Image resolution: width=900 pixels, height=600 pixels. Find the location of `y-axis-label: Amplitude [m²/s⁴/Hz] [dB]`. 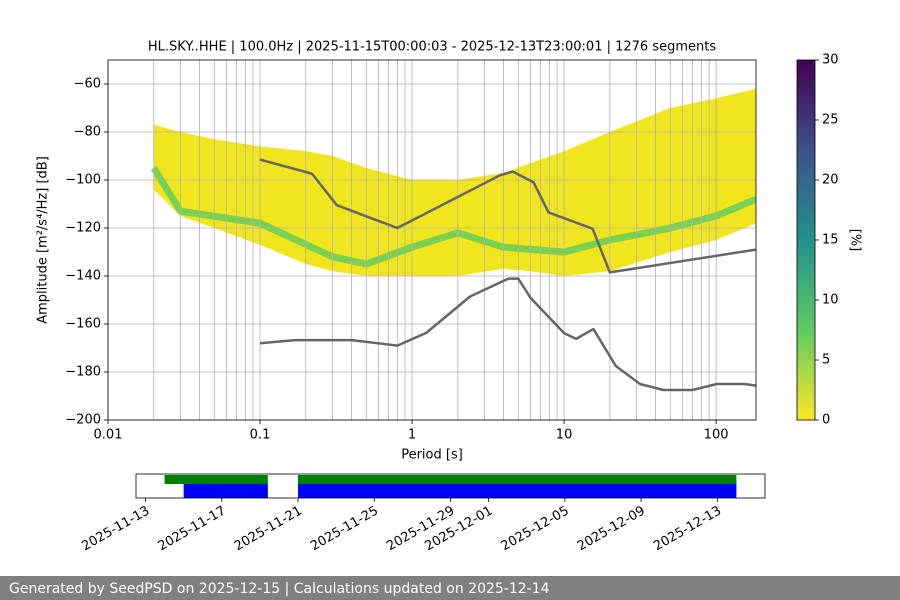

y-axis-label: Amplitude [m²/s⁴/Hz] [dB] is located at coordinates (43, 240).